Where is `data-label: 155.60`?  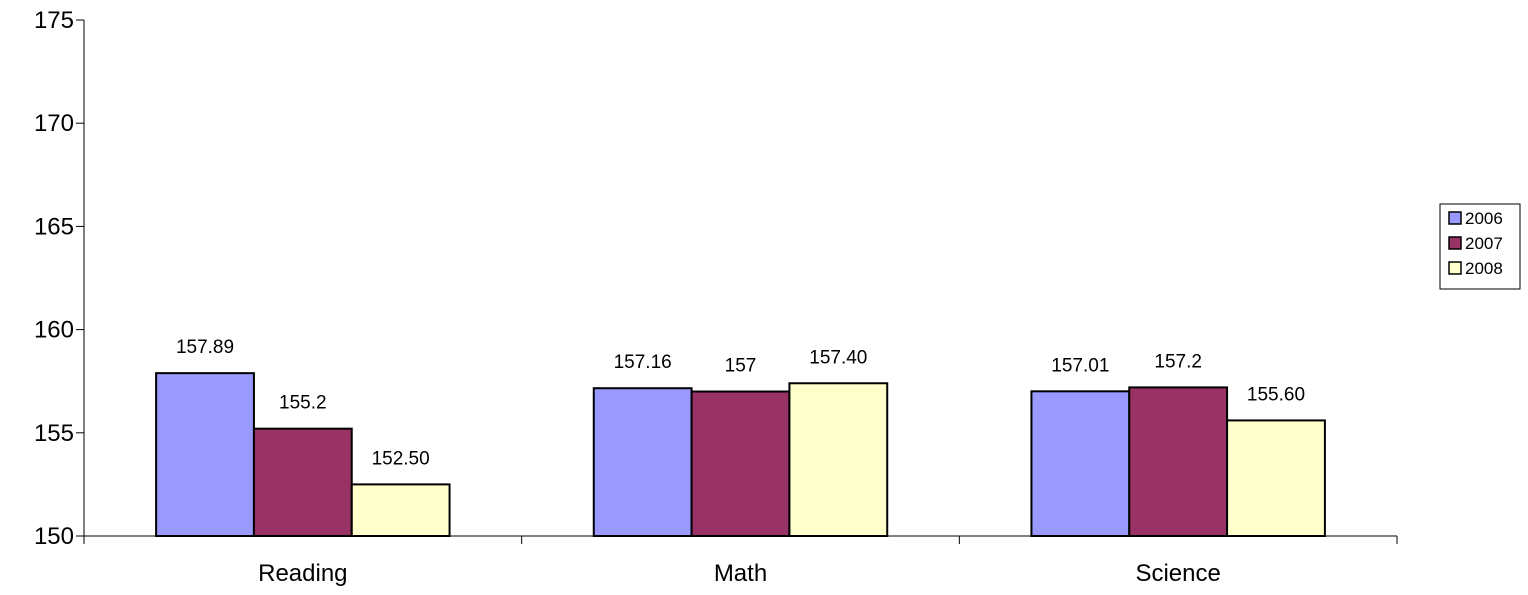
data-label: 155.60 is located at coordinates (1276, 394).